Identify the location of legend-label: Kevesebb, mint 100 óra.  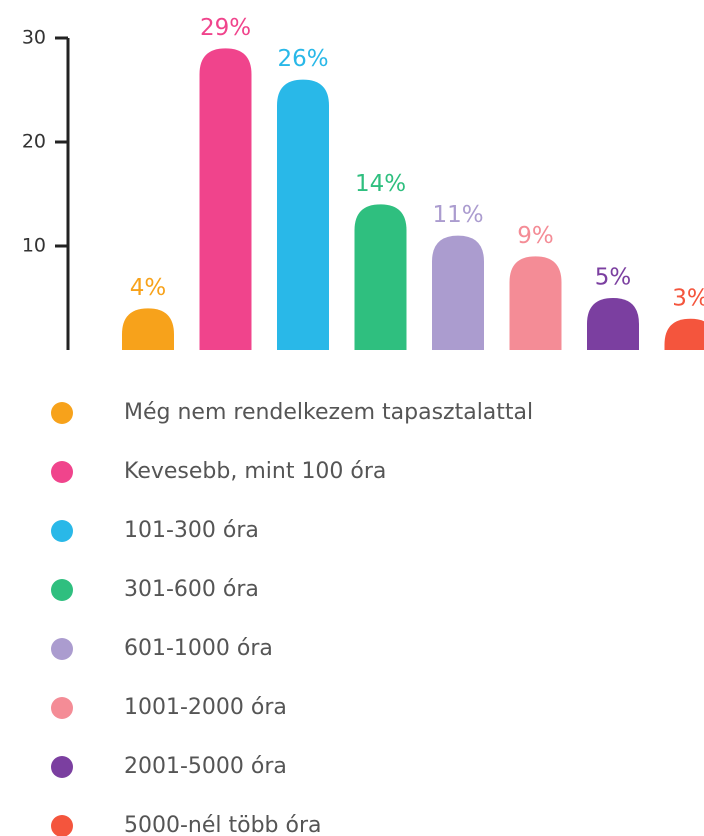
(255, 471).